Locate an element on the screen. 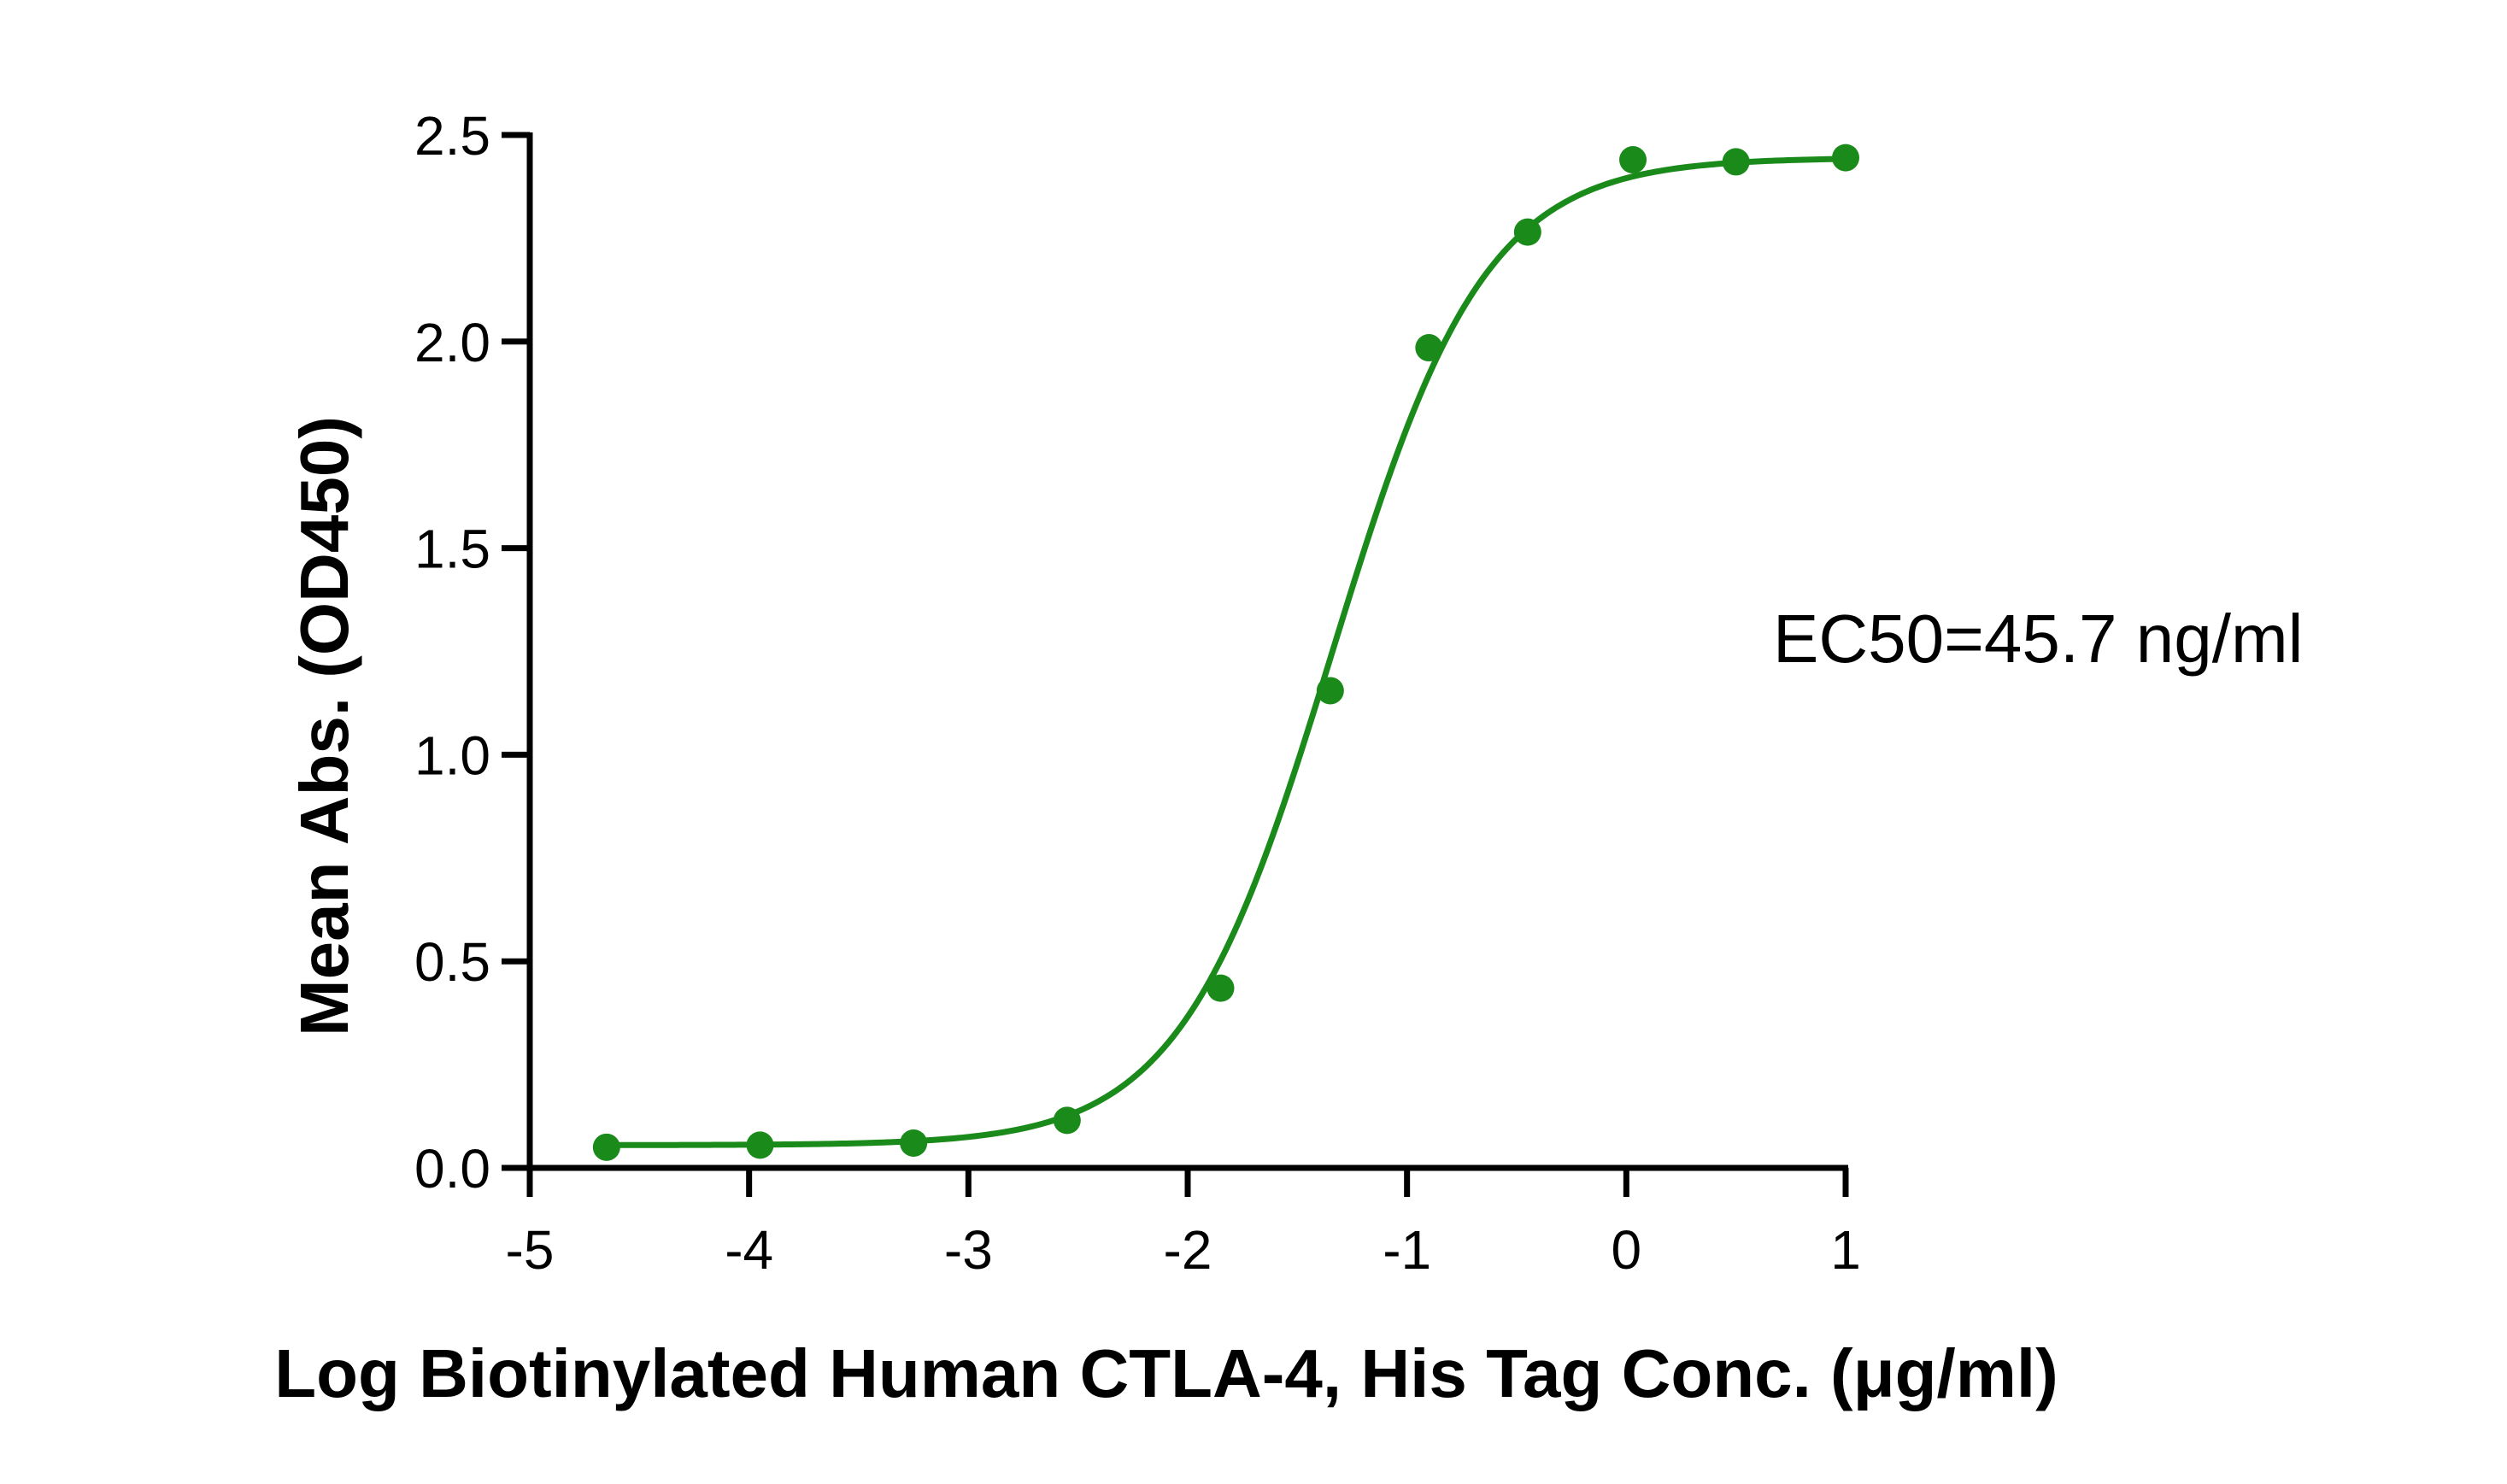 This screenshot has width=2507, height=1484. x-tick-label: 1 is located at coordinates (1845, 1250).